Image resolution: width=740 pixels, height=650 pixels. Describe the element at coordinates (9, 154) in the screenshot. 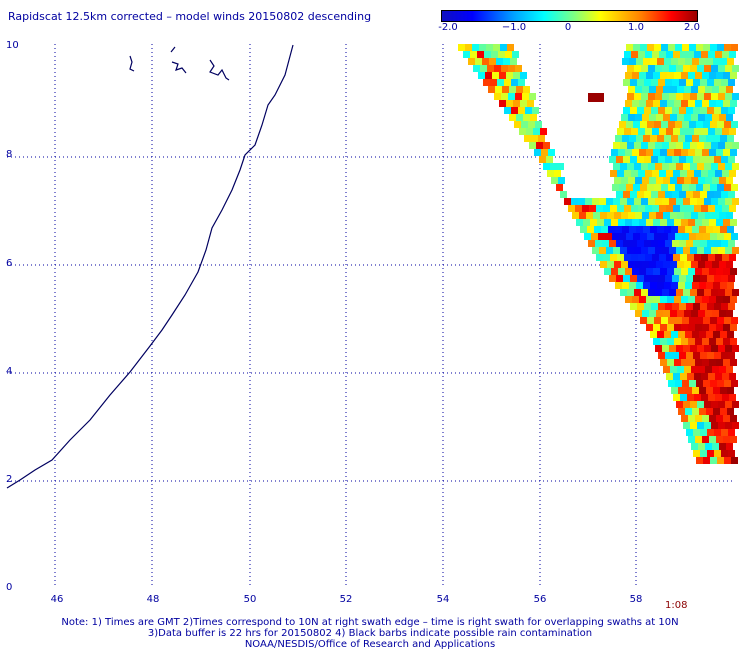

I see `y-tick-label: 8` at that location.